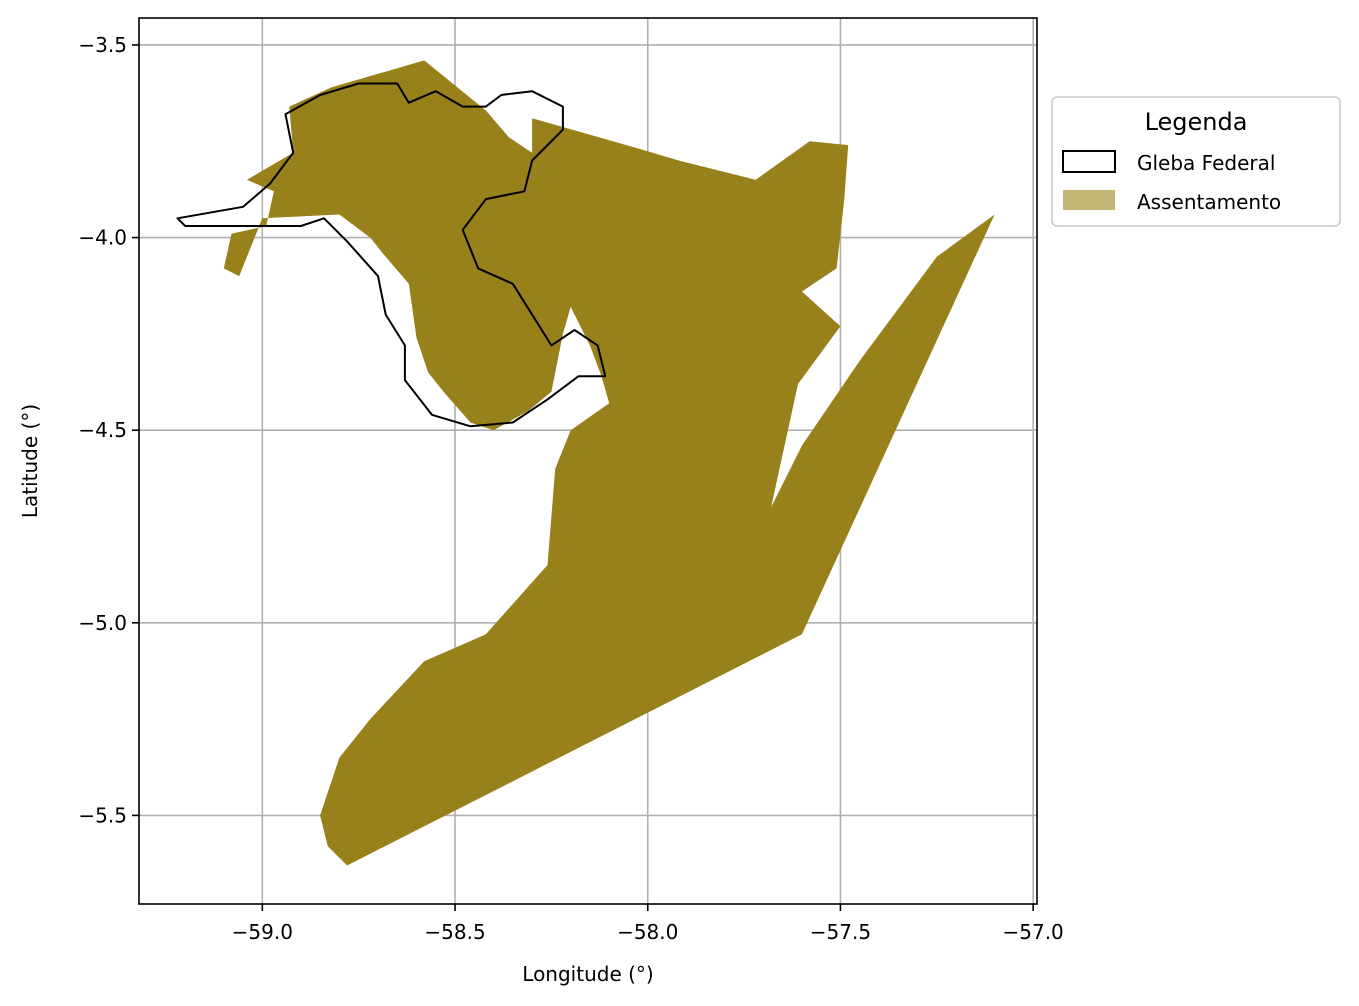  I want to click on legend-swatch-assentamento, so click(1089, 200).